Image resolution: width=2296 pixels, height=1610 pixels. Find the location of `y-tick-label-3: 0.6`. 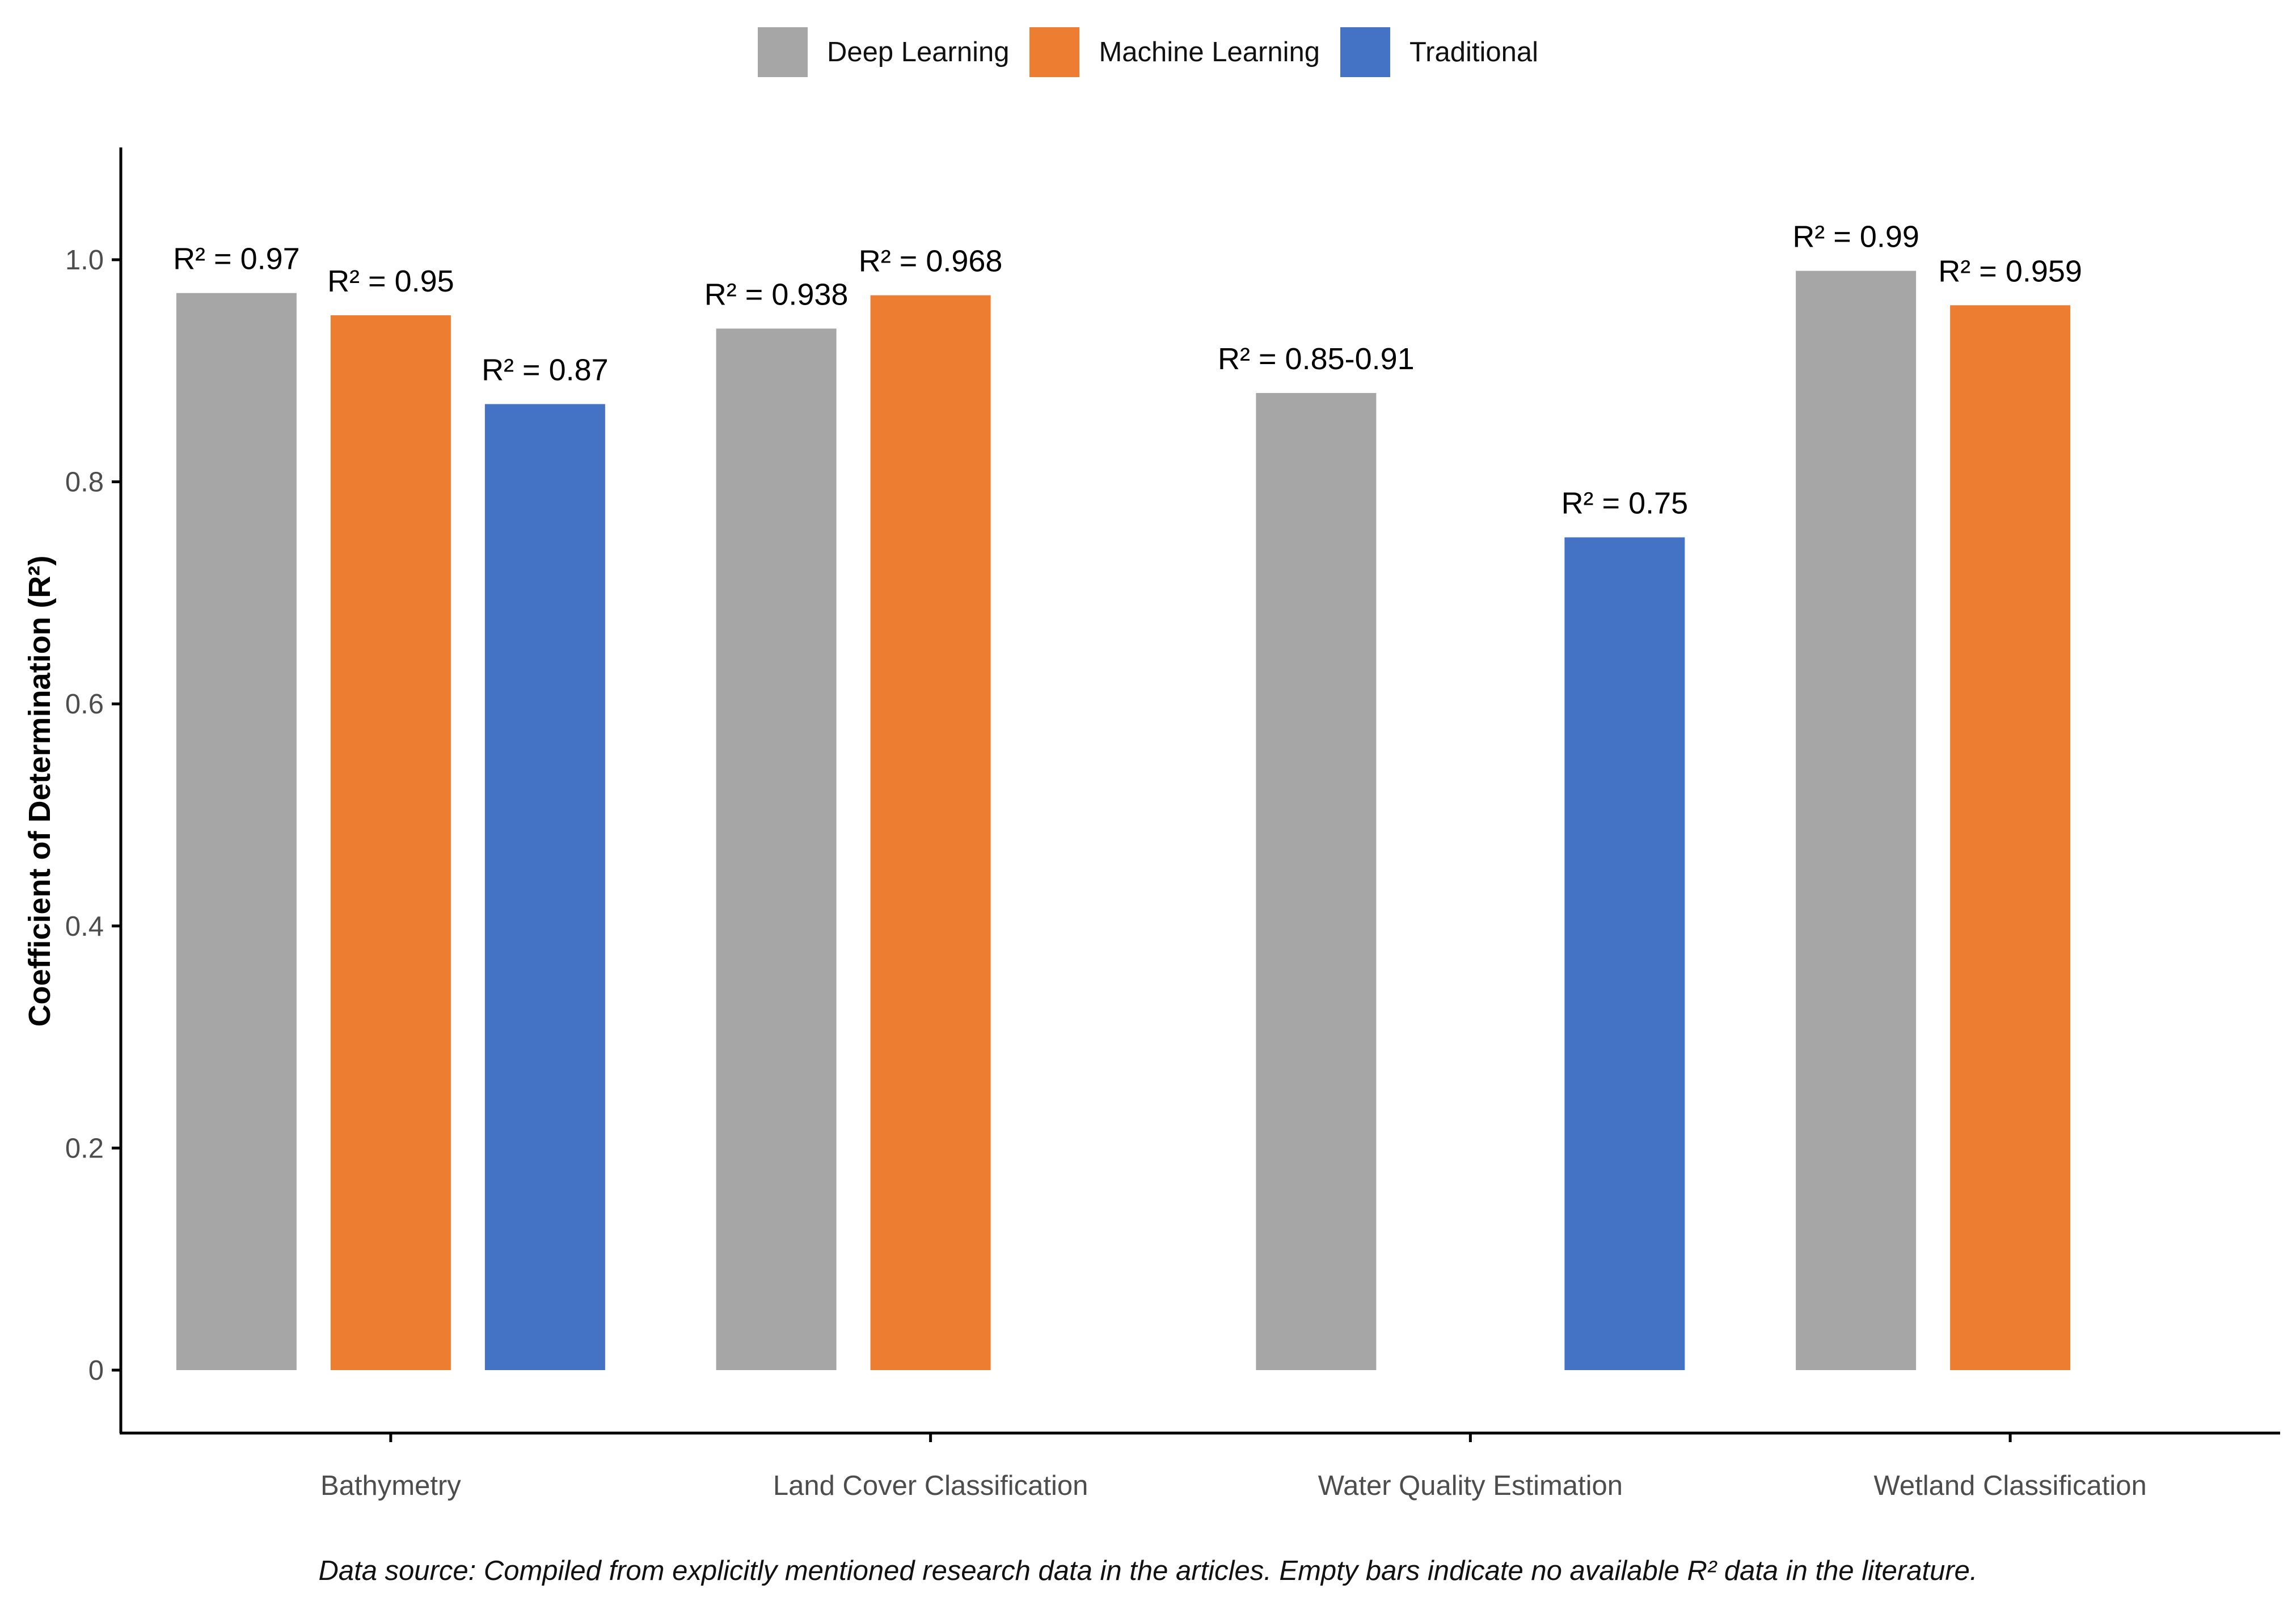

y-tick-label-3: 0.6 is located at coordinates (84, 705).